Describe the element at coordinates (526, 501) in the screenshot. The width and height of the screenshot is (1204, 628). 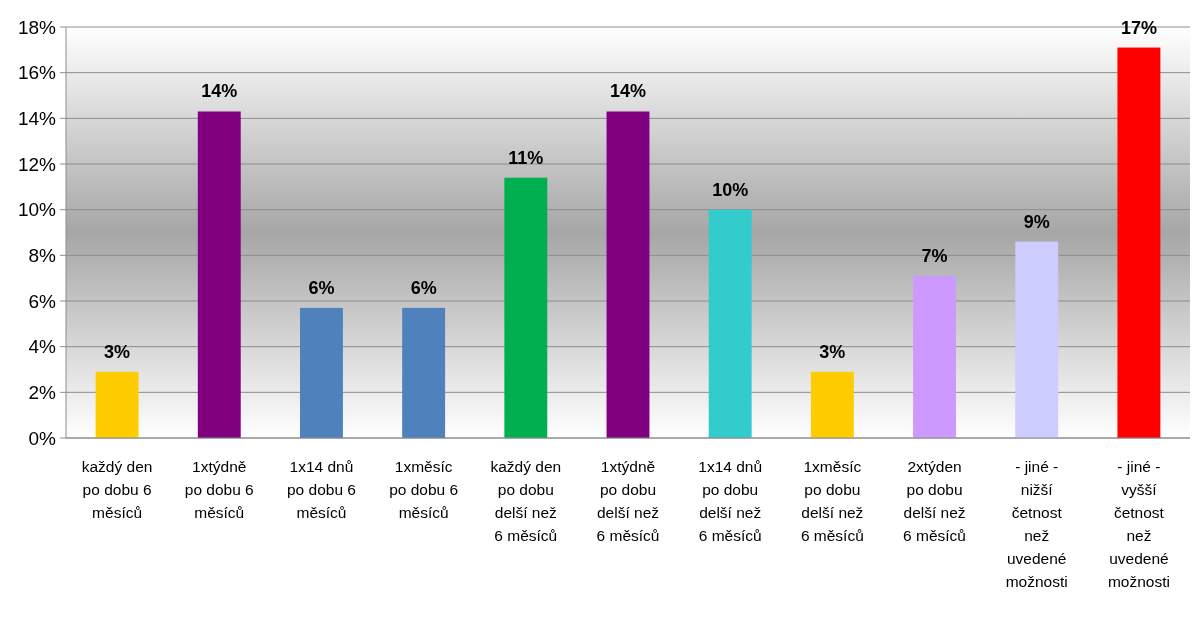
I see `x-tick-label: každý den po dobu delší než 6 měsíců` at that location.